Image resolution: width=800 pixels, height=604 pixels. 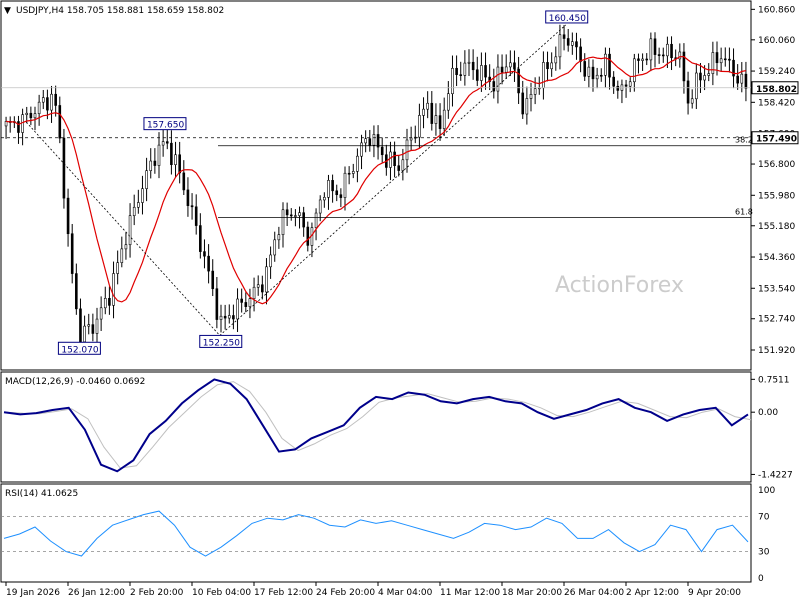 What do you see at coordinates (594, 593) in the screenshot?
I see `x-tick-label: 26 Mar 04:00` at bounding box center [594, 593].